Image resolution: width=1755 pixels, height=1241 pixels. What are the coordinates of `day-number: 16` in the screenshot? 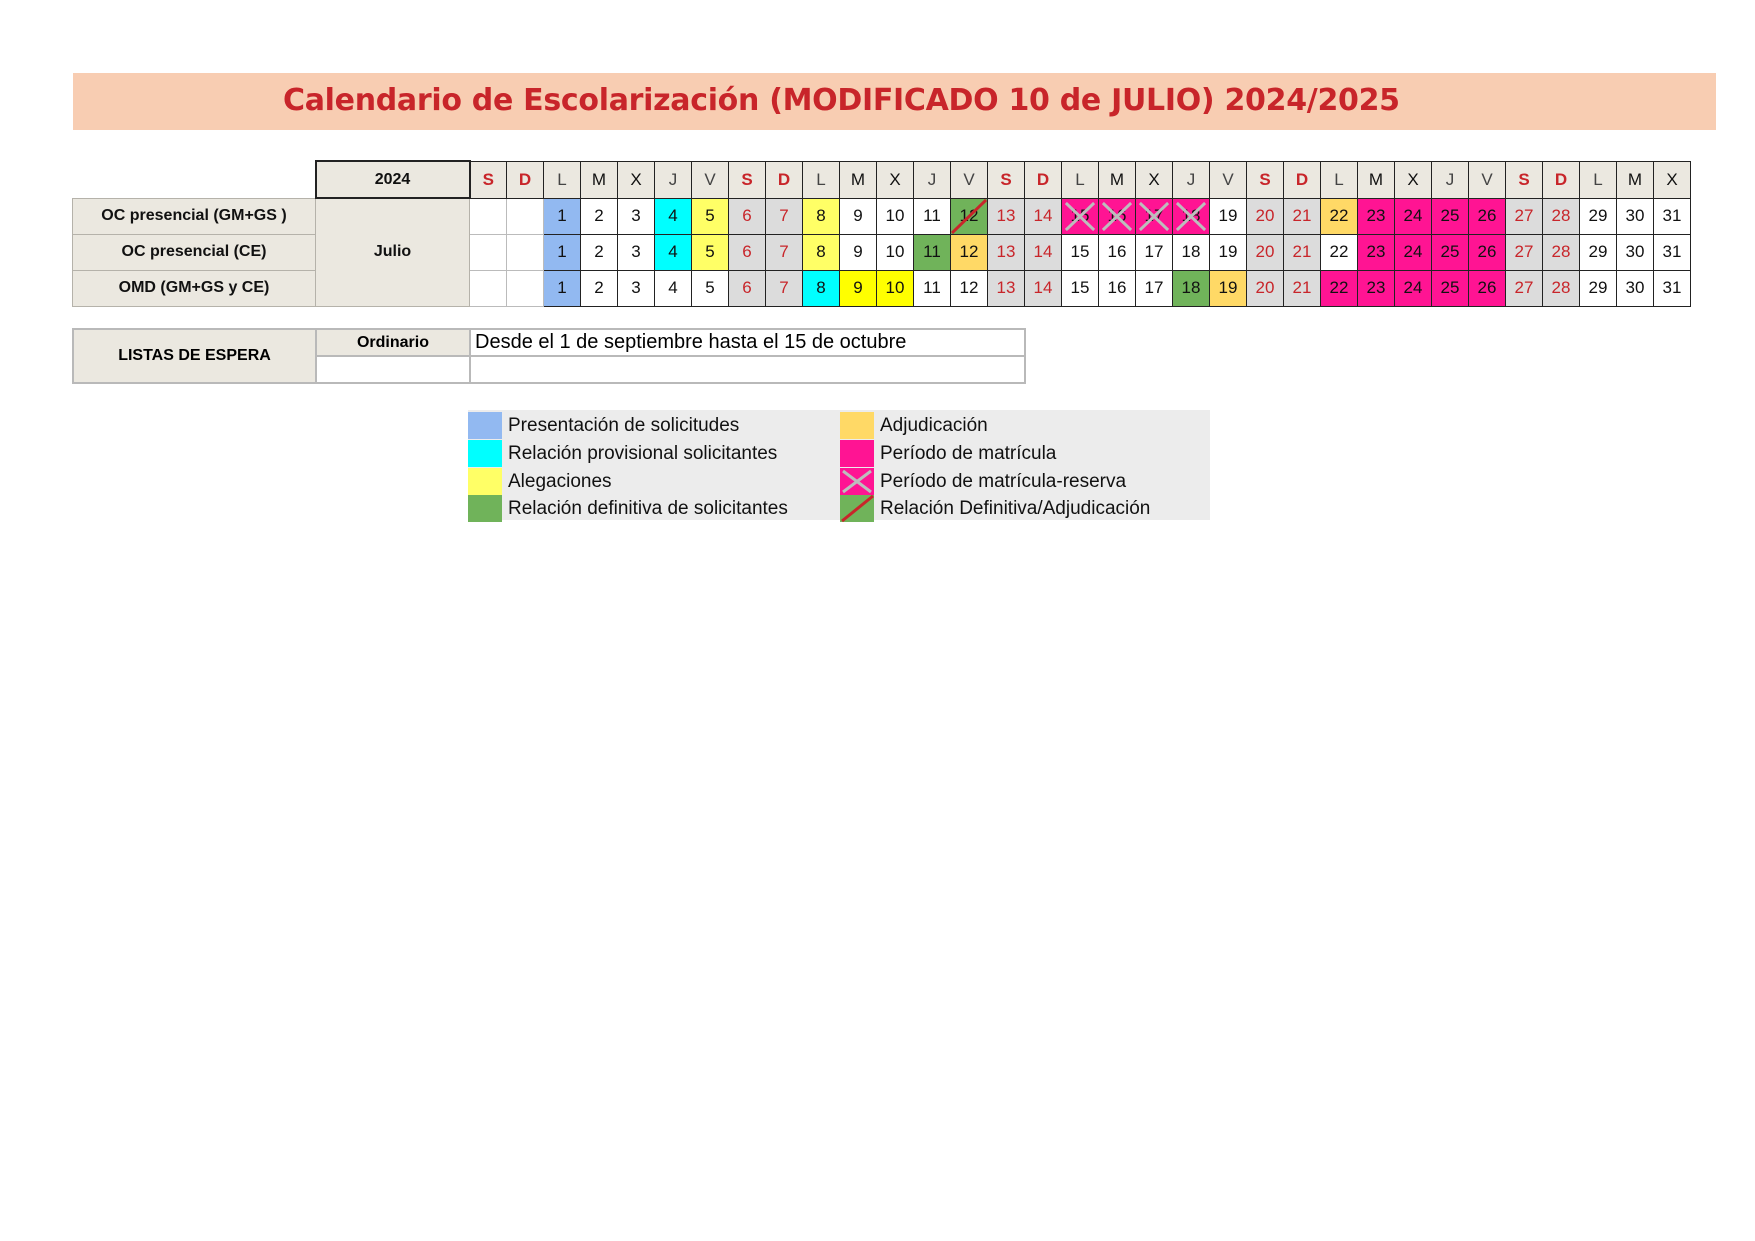 It's located at (1117, 251).